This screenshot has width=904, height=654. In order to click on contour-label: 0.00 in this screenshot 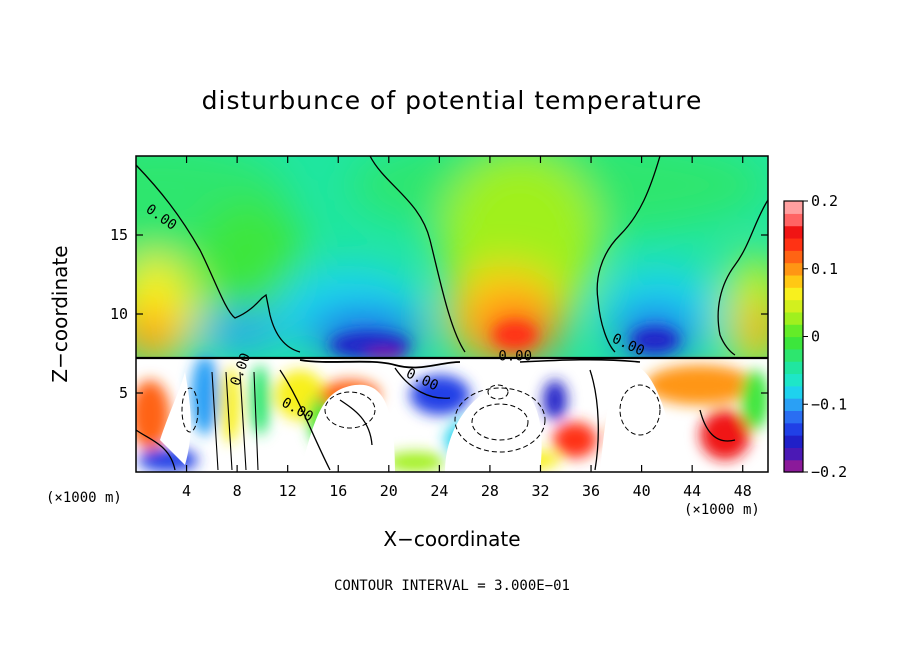, I will do `click(515, 357)`.